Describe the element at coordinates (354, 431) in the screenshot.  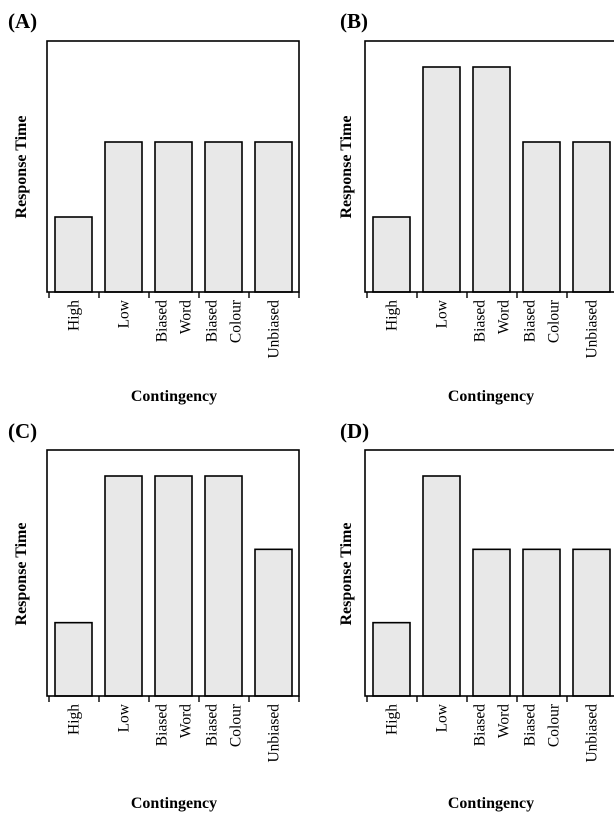
I see `panel-label-d: (D)` at that location.